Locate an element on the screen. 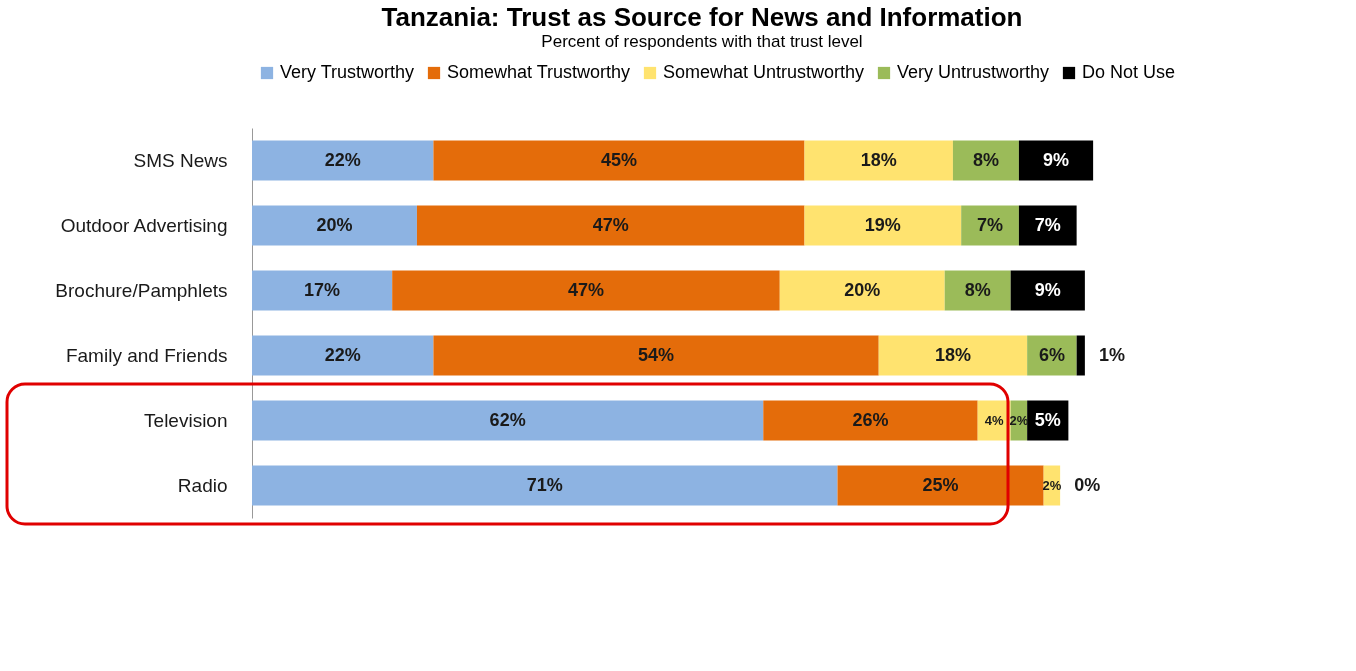  data-label: 54% is located at coordinates (656, 354).